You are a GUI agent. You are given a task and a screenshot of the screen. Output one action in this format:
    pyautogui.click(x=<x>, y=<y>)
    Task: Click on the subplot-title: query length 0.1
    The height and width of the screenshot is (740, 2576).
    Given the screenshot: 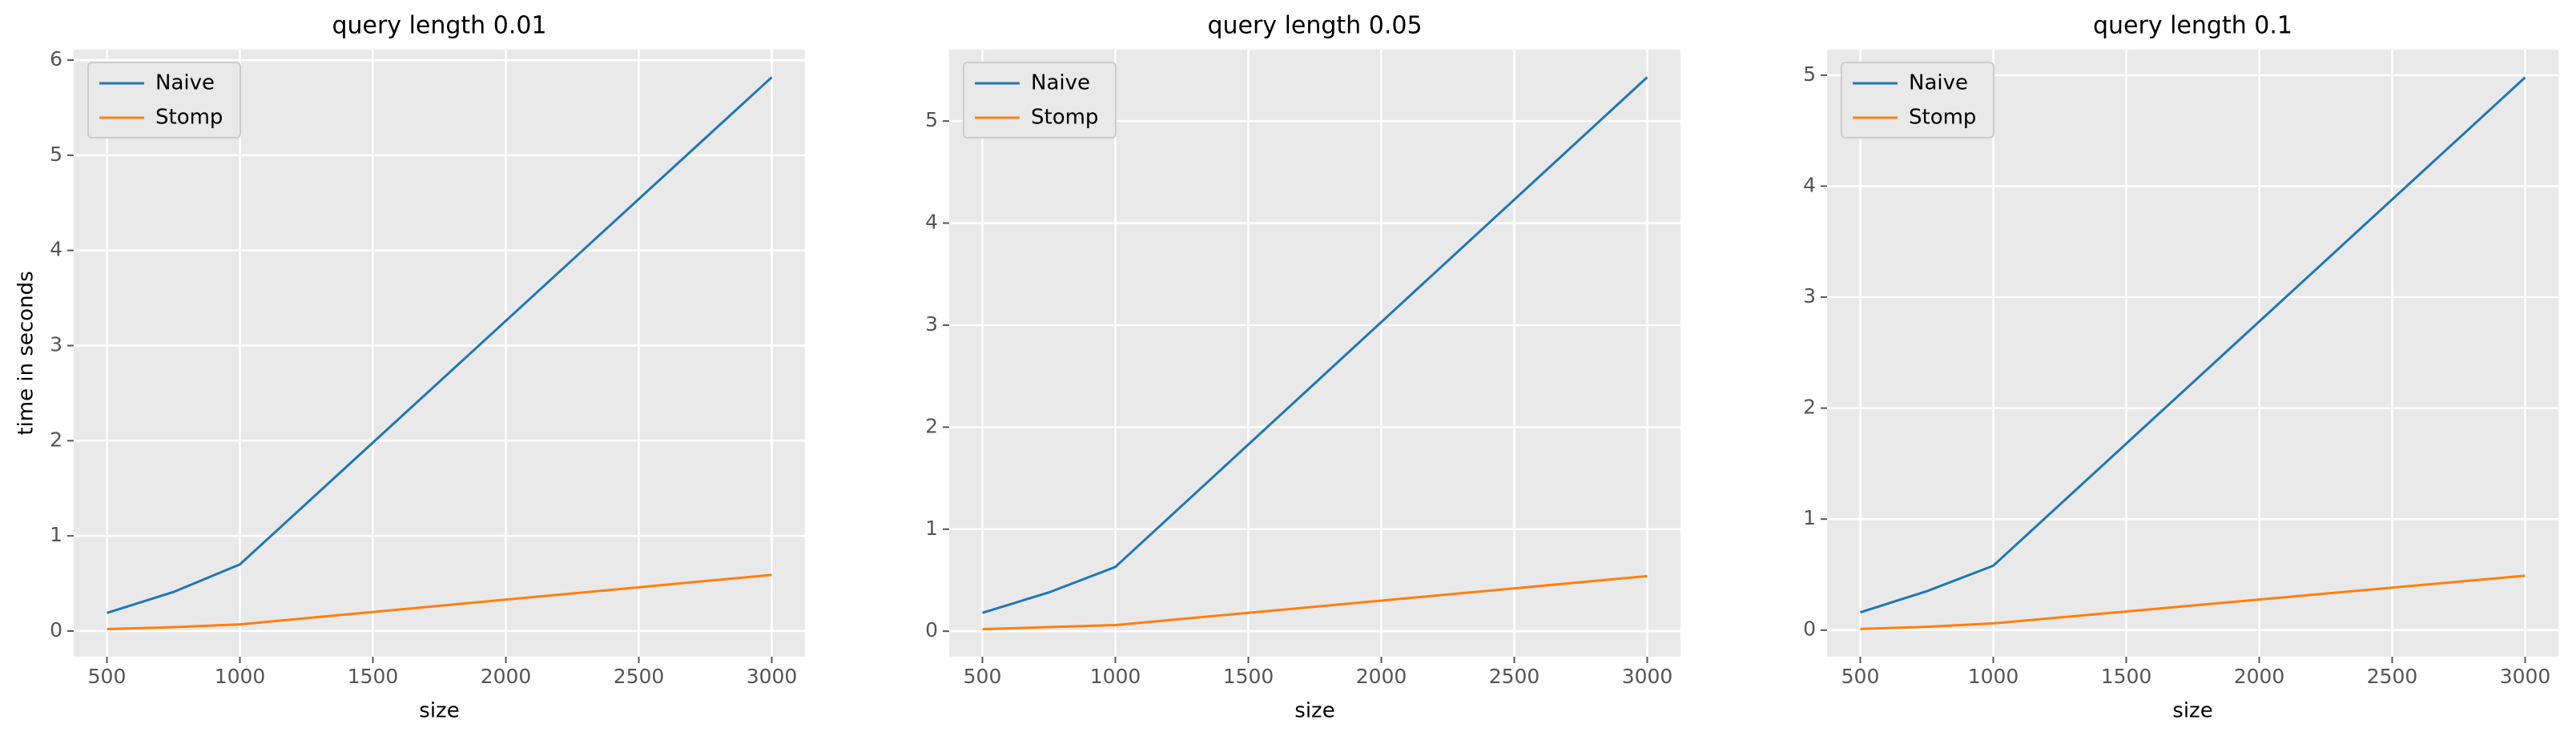 What is the action you would take?
    pyautogui.click(x=2193, y=26)
    